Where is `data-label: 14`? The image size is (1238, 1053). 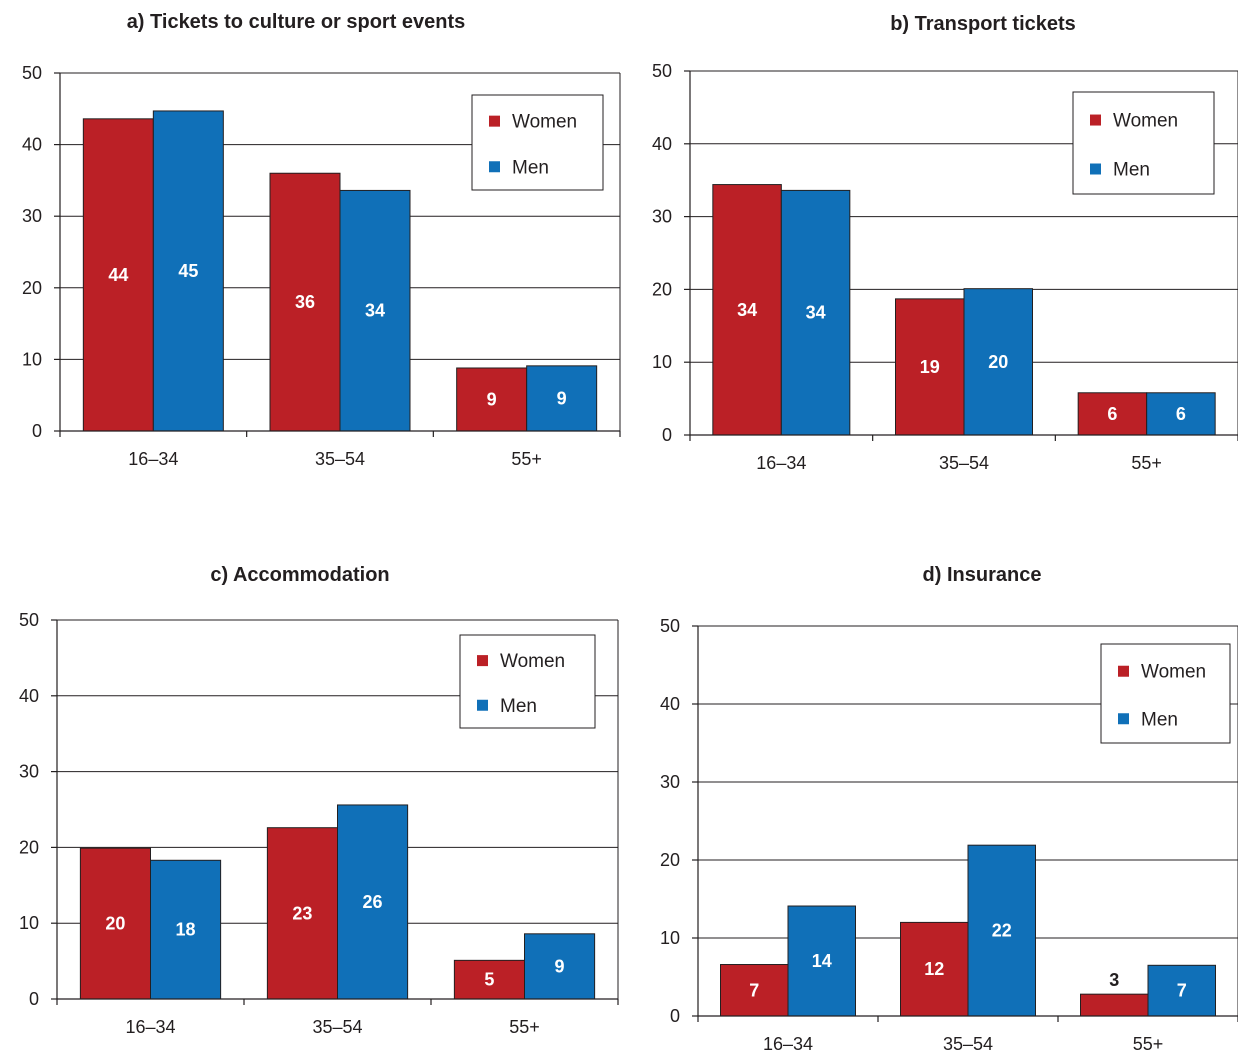 data-label: 14 is located at coordinates (822, 961).